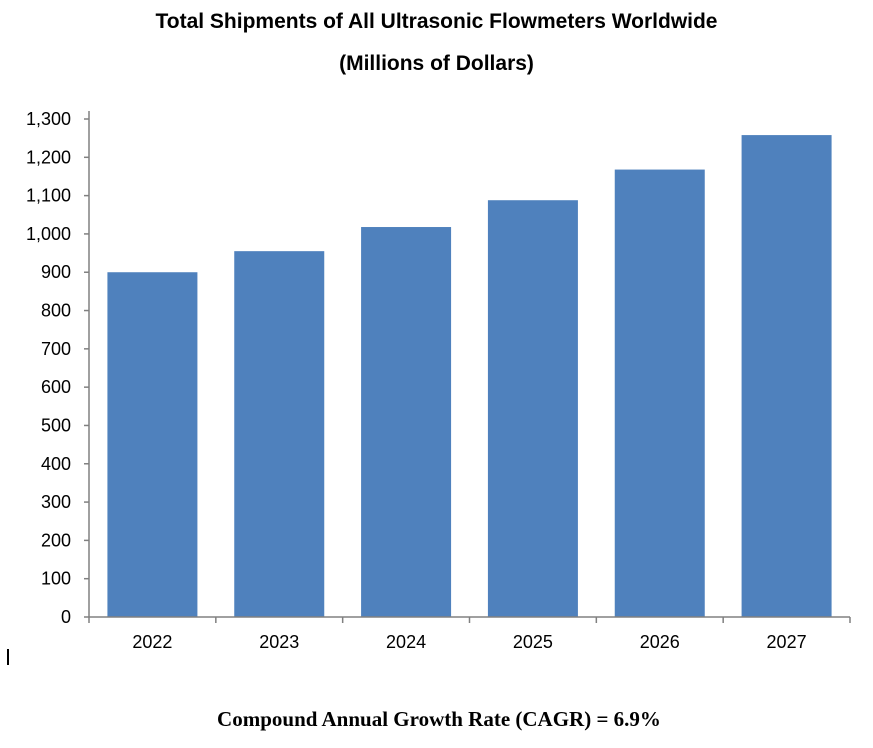  Describe the element at coordinates (56, 540) in the screenshot. I see `y-tick-label: 200` at that location.